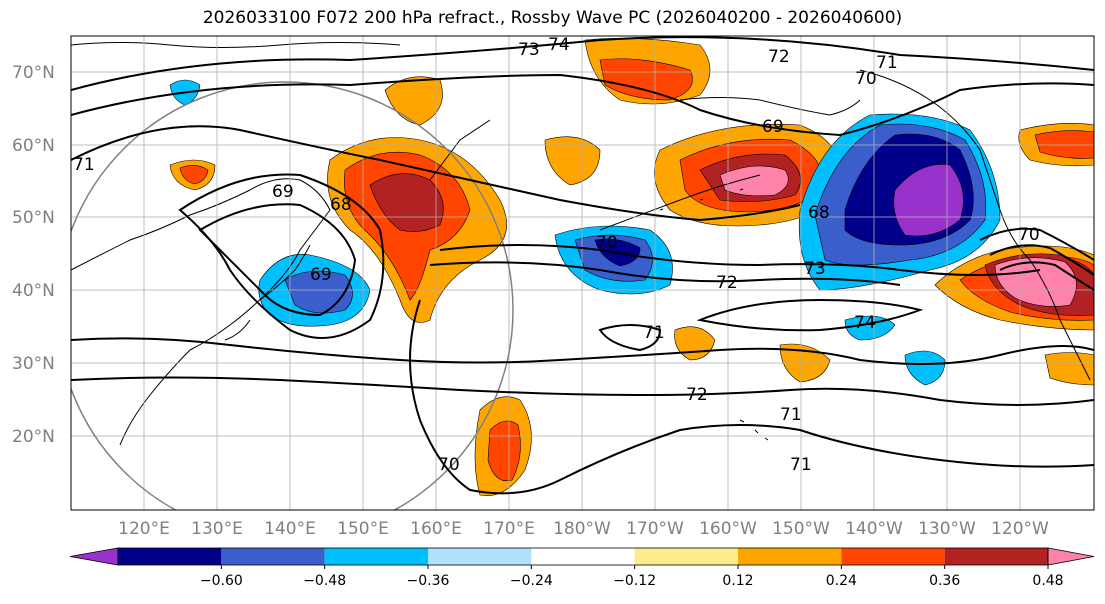 The height and width of the screenshot is (604, 1105). Describe the element at coordinates (33, 291) in the screenshot. I see `lat-tick-label: 40°N` at that location.